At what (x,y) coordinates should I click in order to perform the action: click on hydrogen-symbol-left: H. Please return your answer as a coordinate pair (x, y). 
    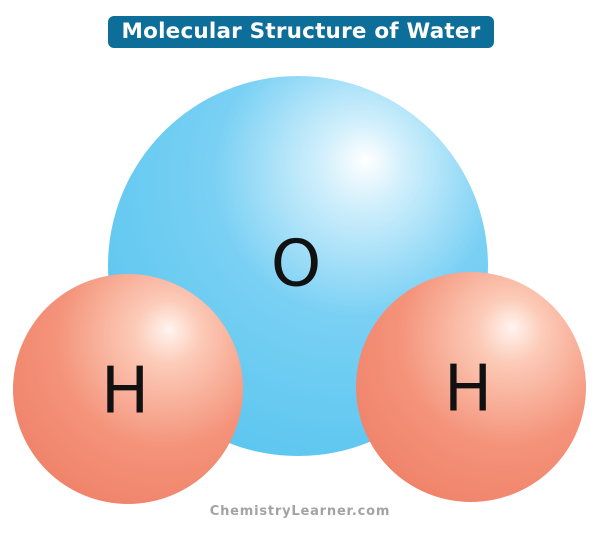
    Looking at the image, I should click on (125, 392).